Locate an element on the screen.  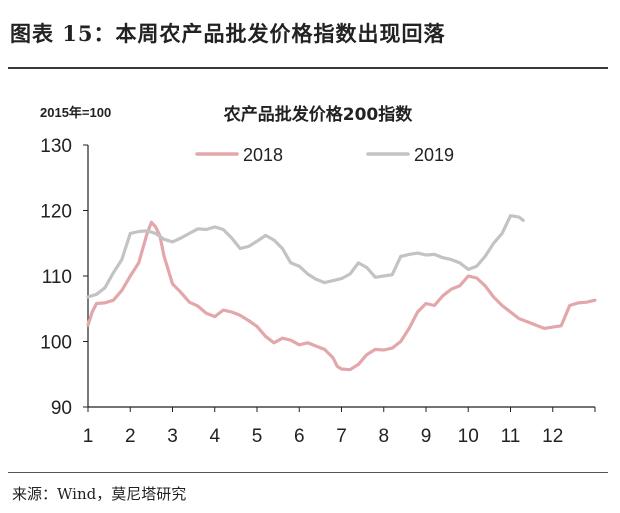
x-tick-label: 5 is located at coordinates (257, 436).